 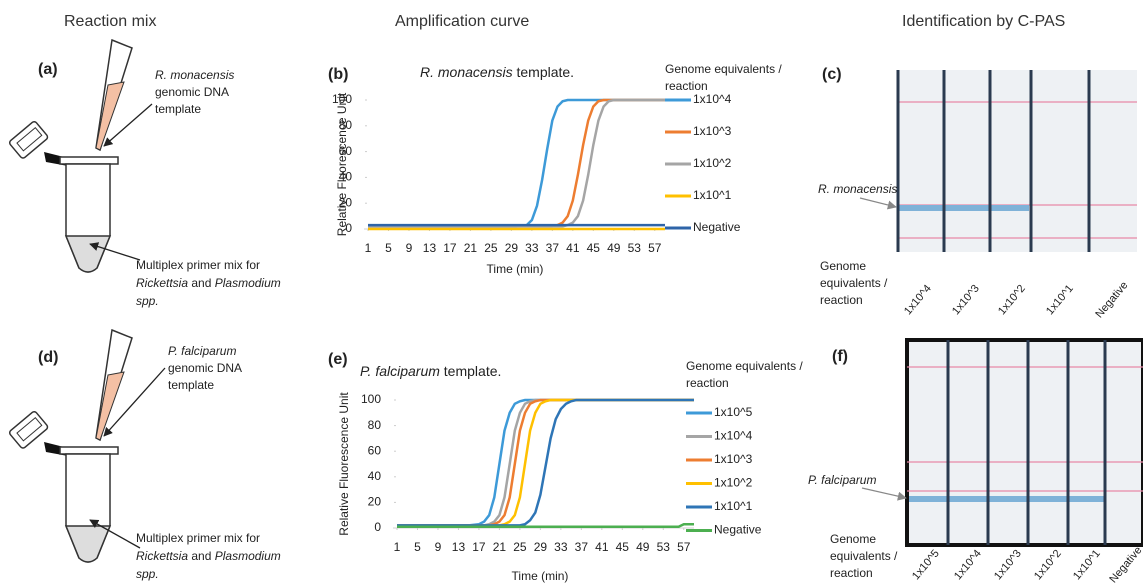 What do you see at coordinates (842, 480) in the screenshot?
I see `species-label: P. falciparum` at bounding box center [842, 480].